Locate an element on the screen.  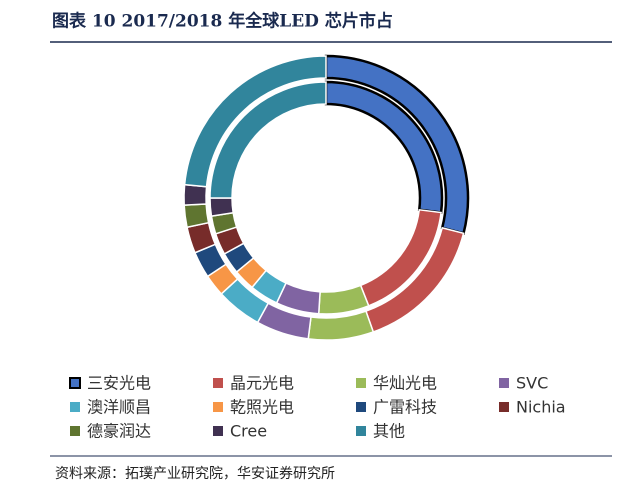
legend-label: Nichia is located at coordinates (541, 407).